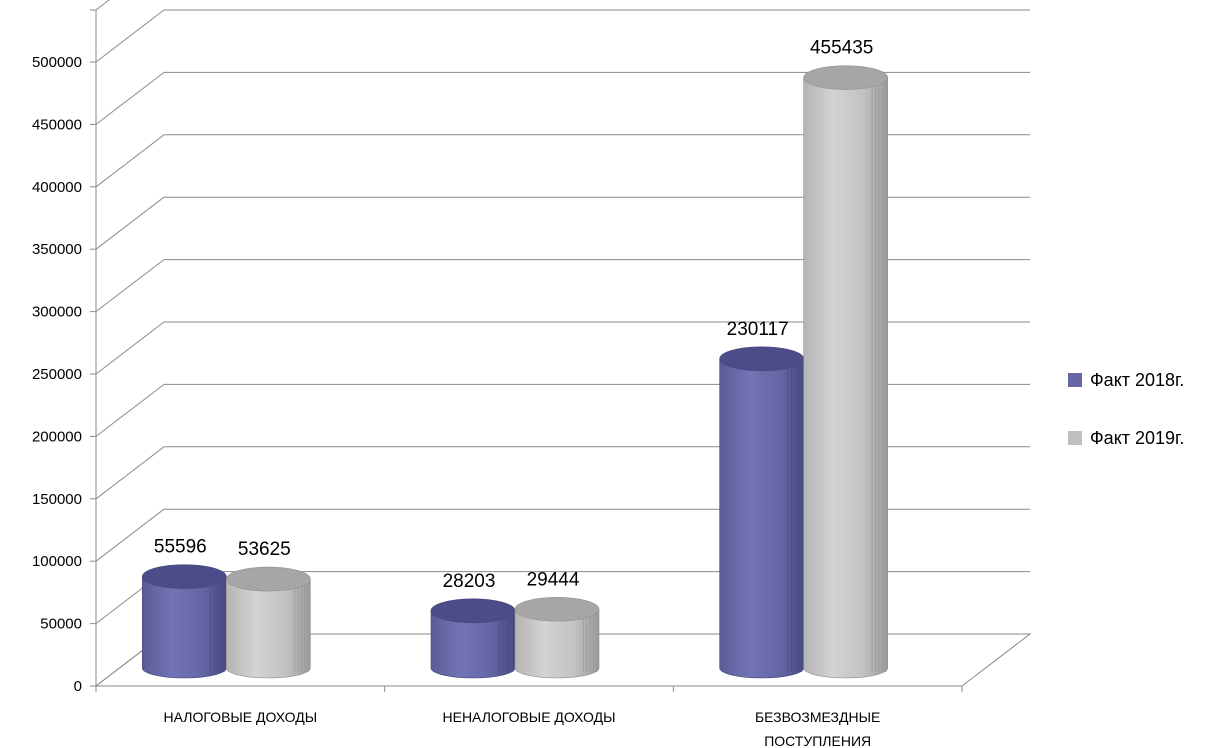  I want to click on x-tick-label: БЕЗВОЗМЕЗДНЫЕ ПОСТУПЛЕНИЯ, so click(817, 728).